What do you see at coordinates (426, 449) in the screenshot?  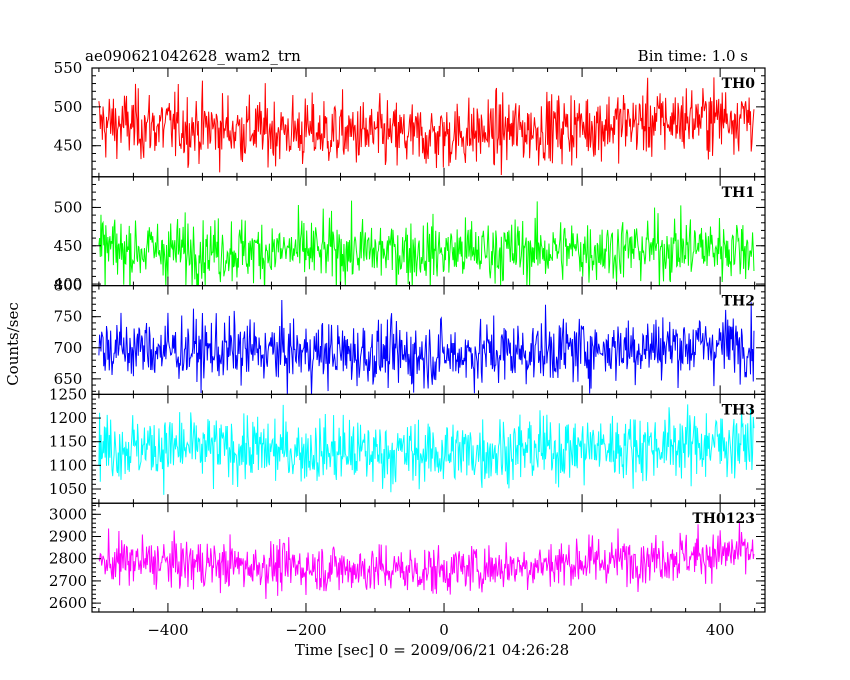 I see `series-line-th3` at bounding box center [426, 449].